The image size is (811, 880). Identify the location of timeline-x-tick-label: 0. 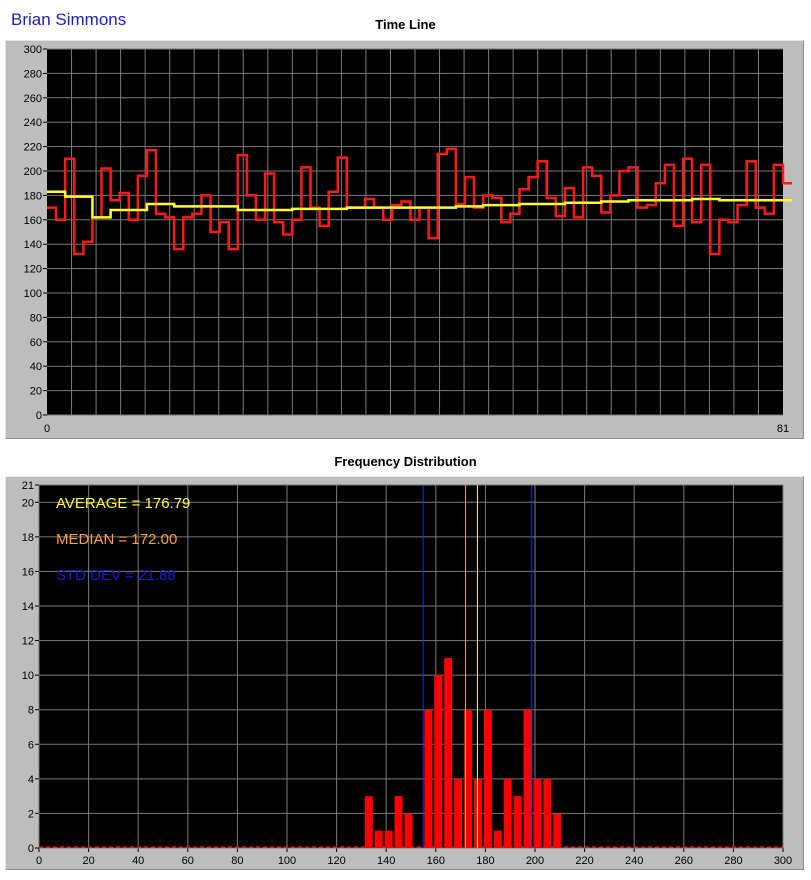
(47, 429).